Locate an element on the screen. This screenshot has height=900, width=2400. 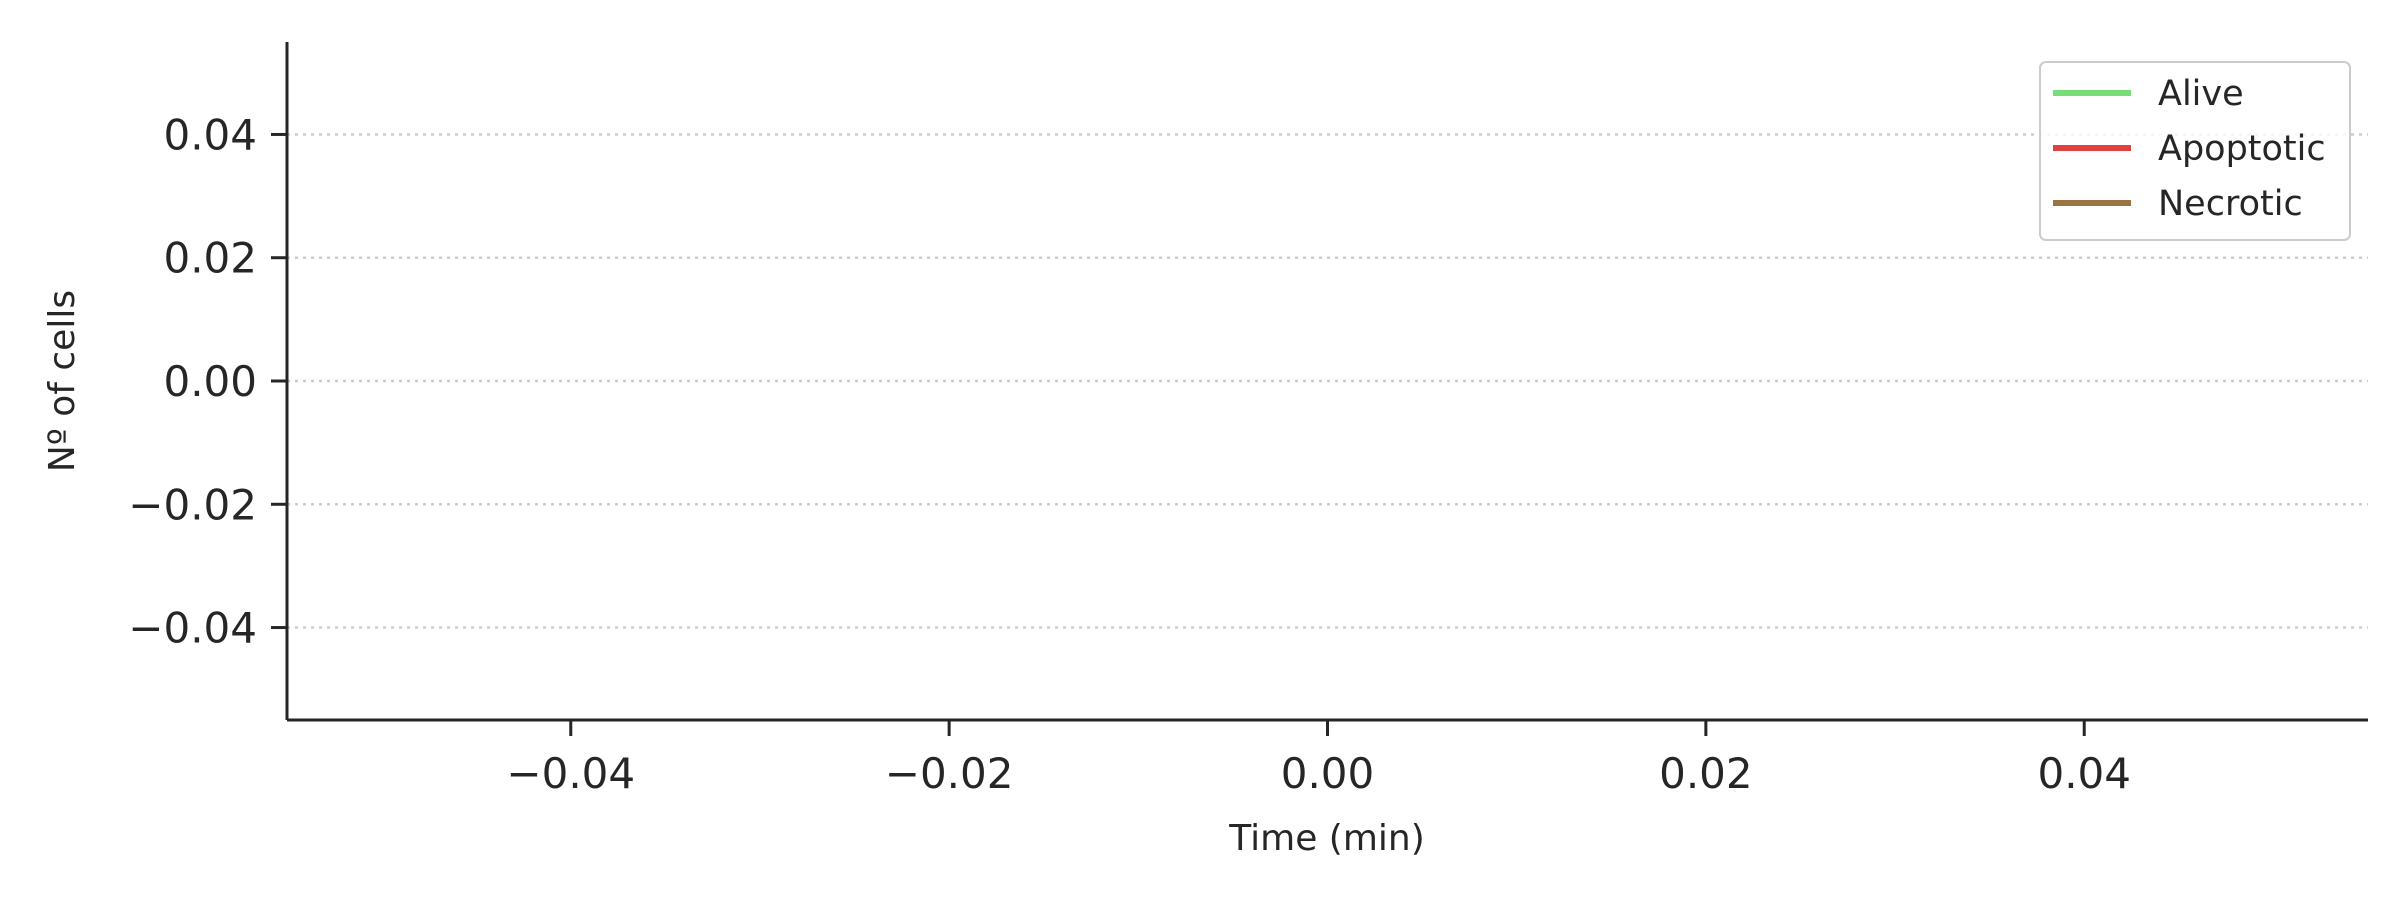
legend-frame is located at coordinates (2195, 151).